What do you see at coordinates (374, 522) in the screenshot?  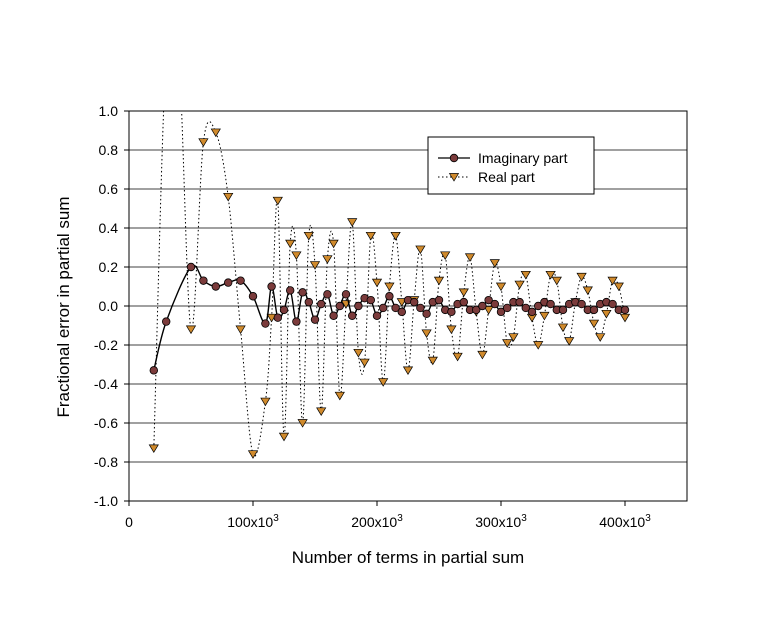 I see `x-tick-label-base: 200x10` at bounding box center [374, 522].